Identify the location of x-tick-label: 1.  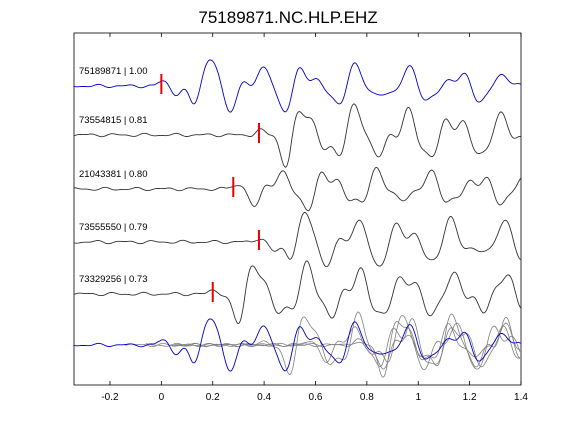
(418, 397).